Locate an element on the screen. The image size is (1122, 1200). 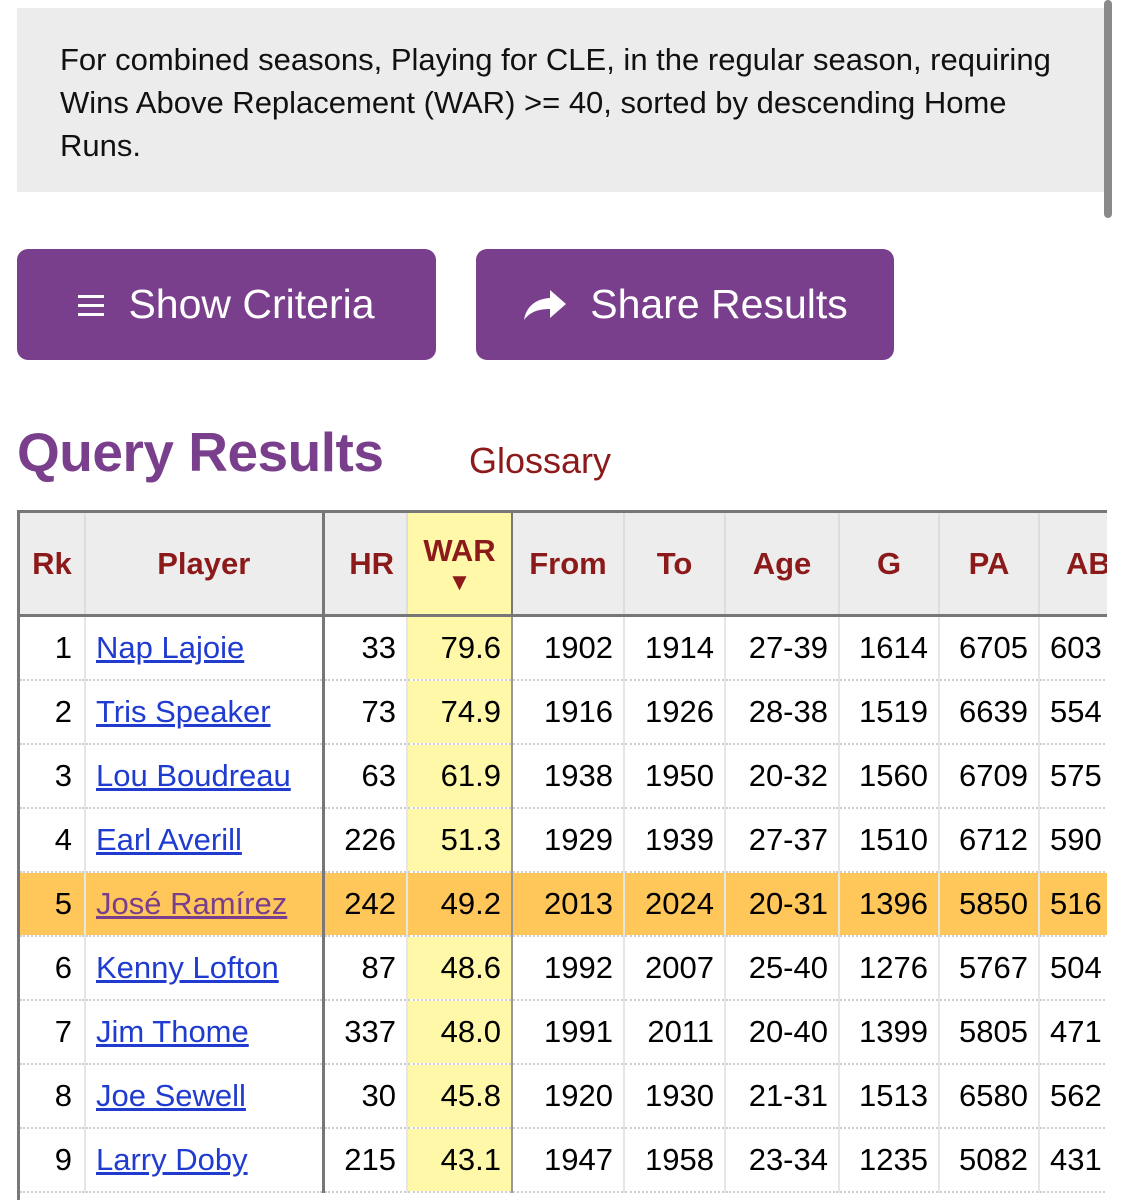
age-cell: 20-32 is located at coordinates (782, 776).